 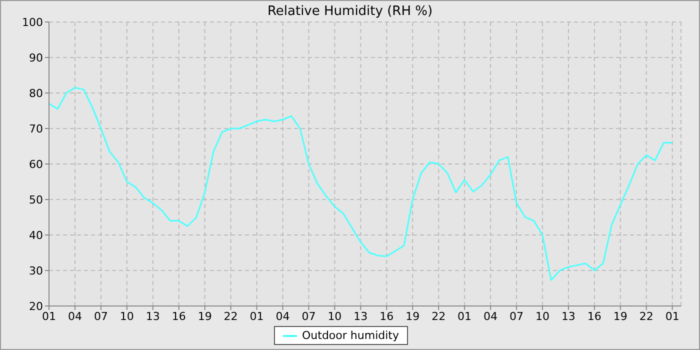 What do you see at coordinates (36, 235) in the screenshot?
I see `y-tick-label: 40` at bounding box center [36, 235].